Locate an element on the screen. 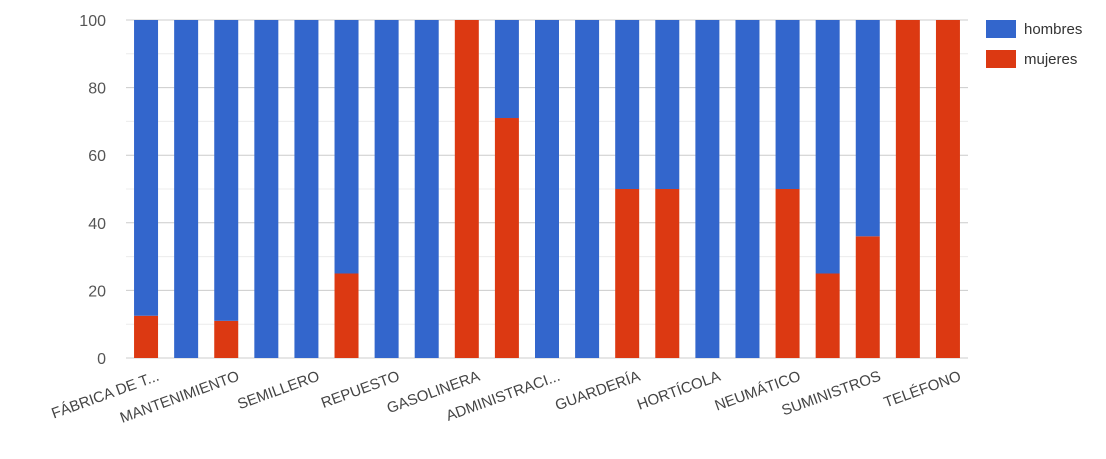 The height and width of the screenshot is (459, 1106). legend-swatch-mujeres is located at coordinates (1001, 59).